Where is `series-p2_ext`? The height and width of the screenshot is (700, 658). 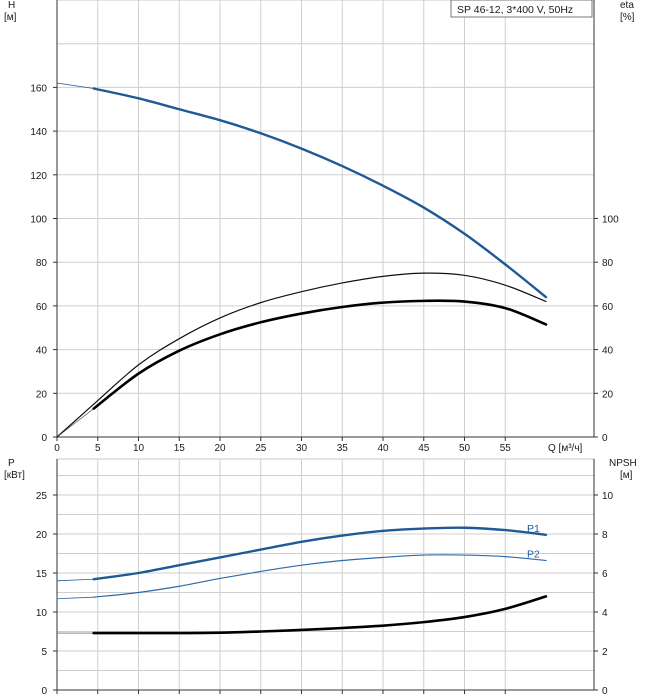
series-p2_ext is located at coordinates (75, 598).